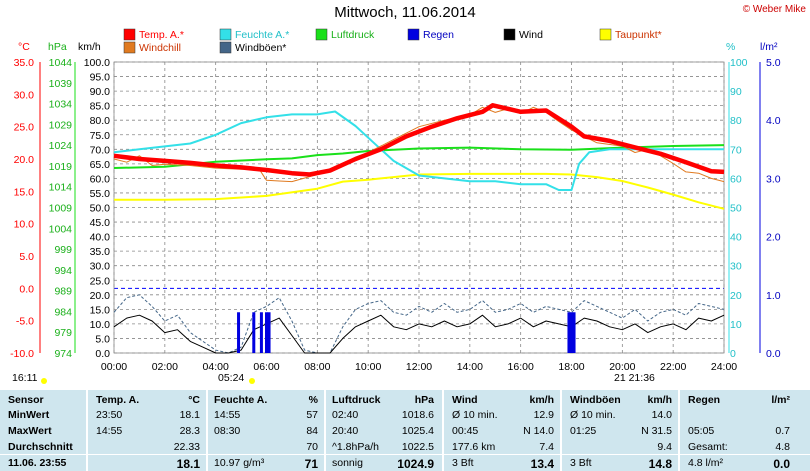 This screenshot has width=810, height=471. Describe the element at coordinates (24, 47) in the screenshot. I see `temp-axis-label: °C` at that location.